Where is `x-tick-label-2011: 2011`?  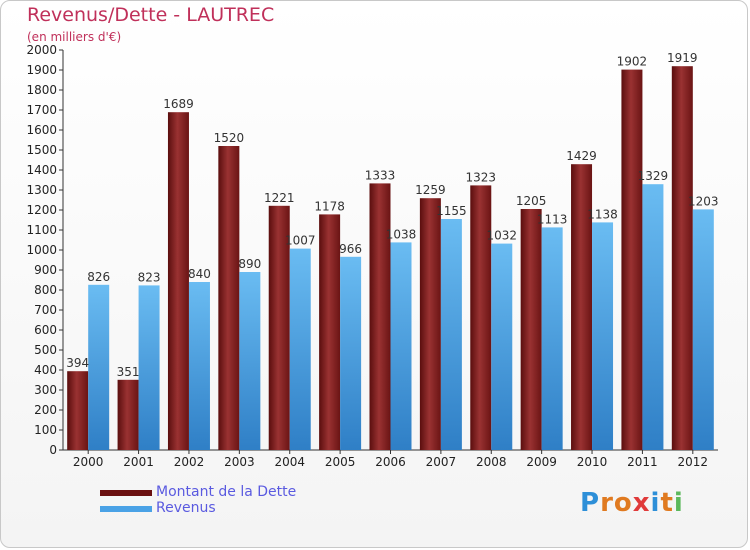
x-tick-label-2011: 2011 is located at coordinates (642, 462).